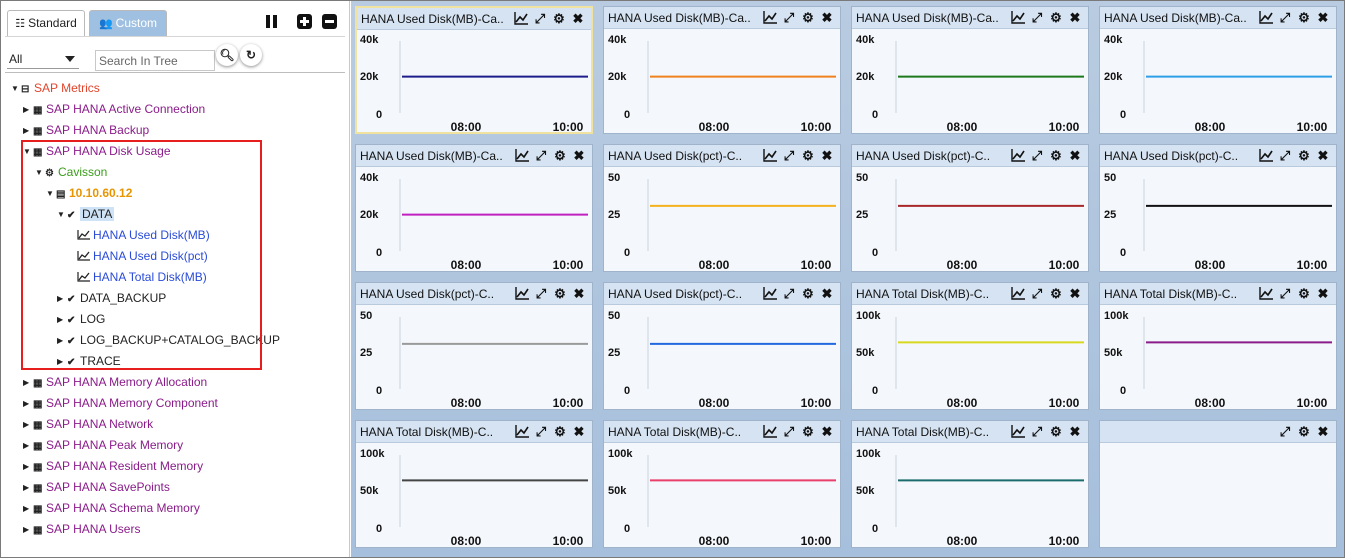 The image size is (1345, 558). What do you see at coordinates (46, 23) in the screenshot?
I see `tab-standard: ☷ Standard` at bounding box center [46, 23].